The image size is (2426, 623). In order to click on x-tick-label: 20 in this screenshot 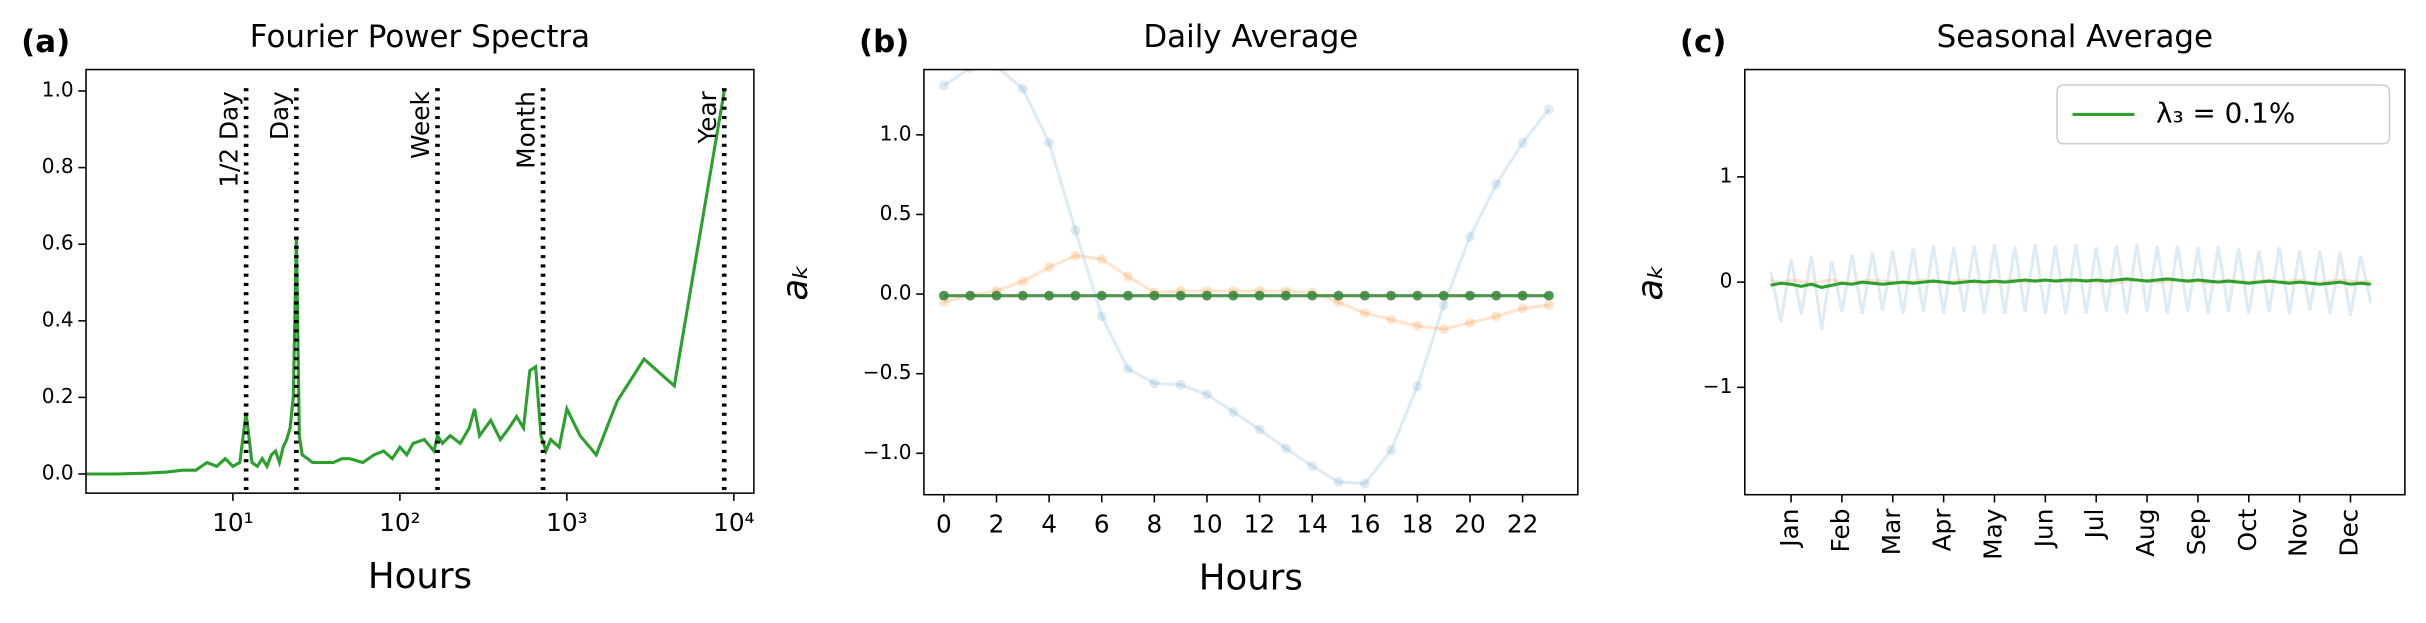, I will do `click(1469, 524)`.